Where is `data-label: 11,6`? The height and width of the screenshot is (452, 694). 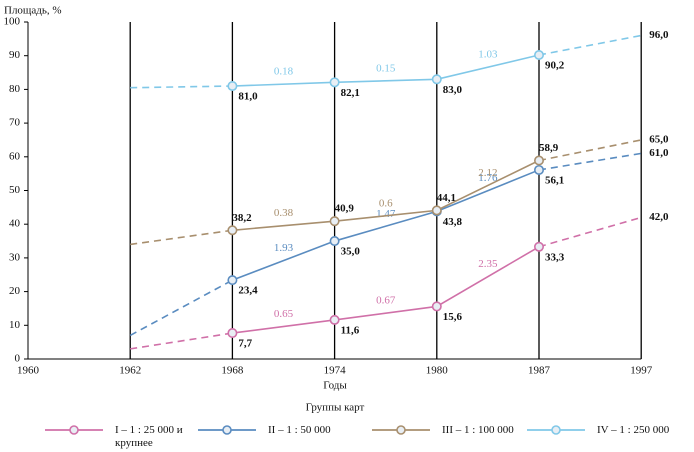
data-label: 11,6 is located at coordinates (350, 330).